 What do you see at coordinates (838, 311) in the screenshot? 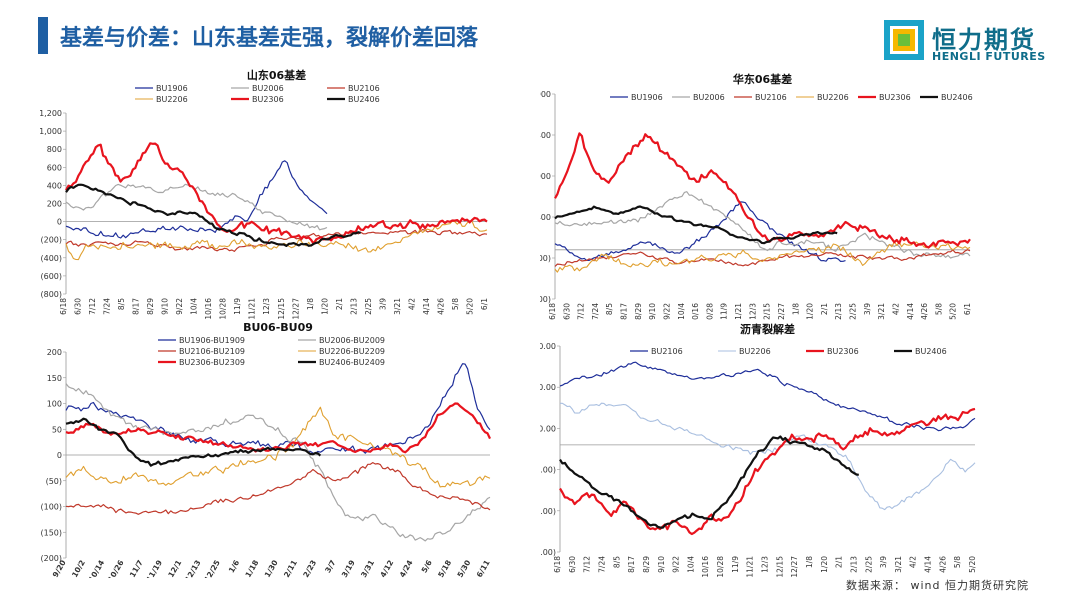
I see `x-tick-label: 2/13` at bounding box center [838, 311].